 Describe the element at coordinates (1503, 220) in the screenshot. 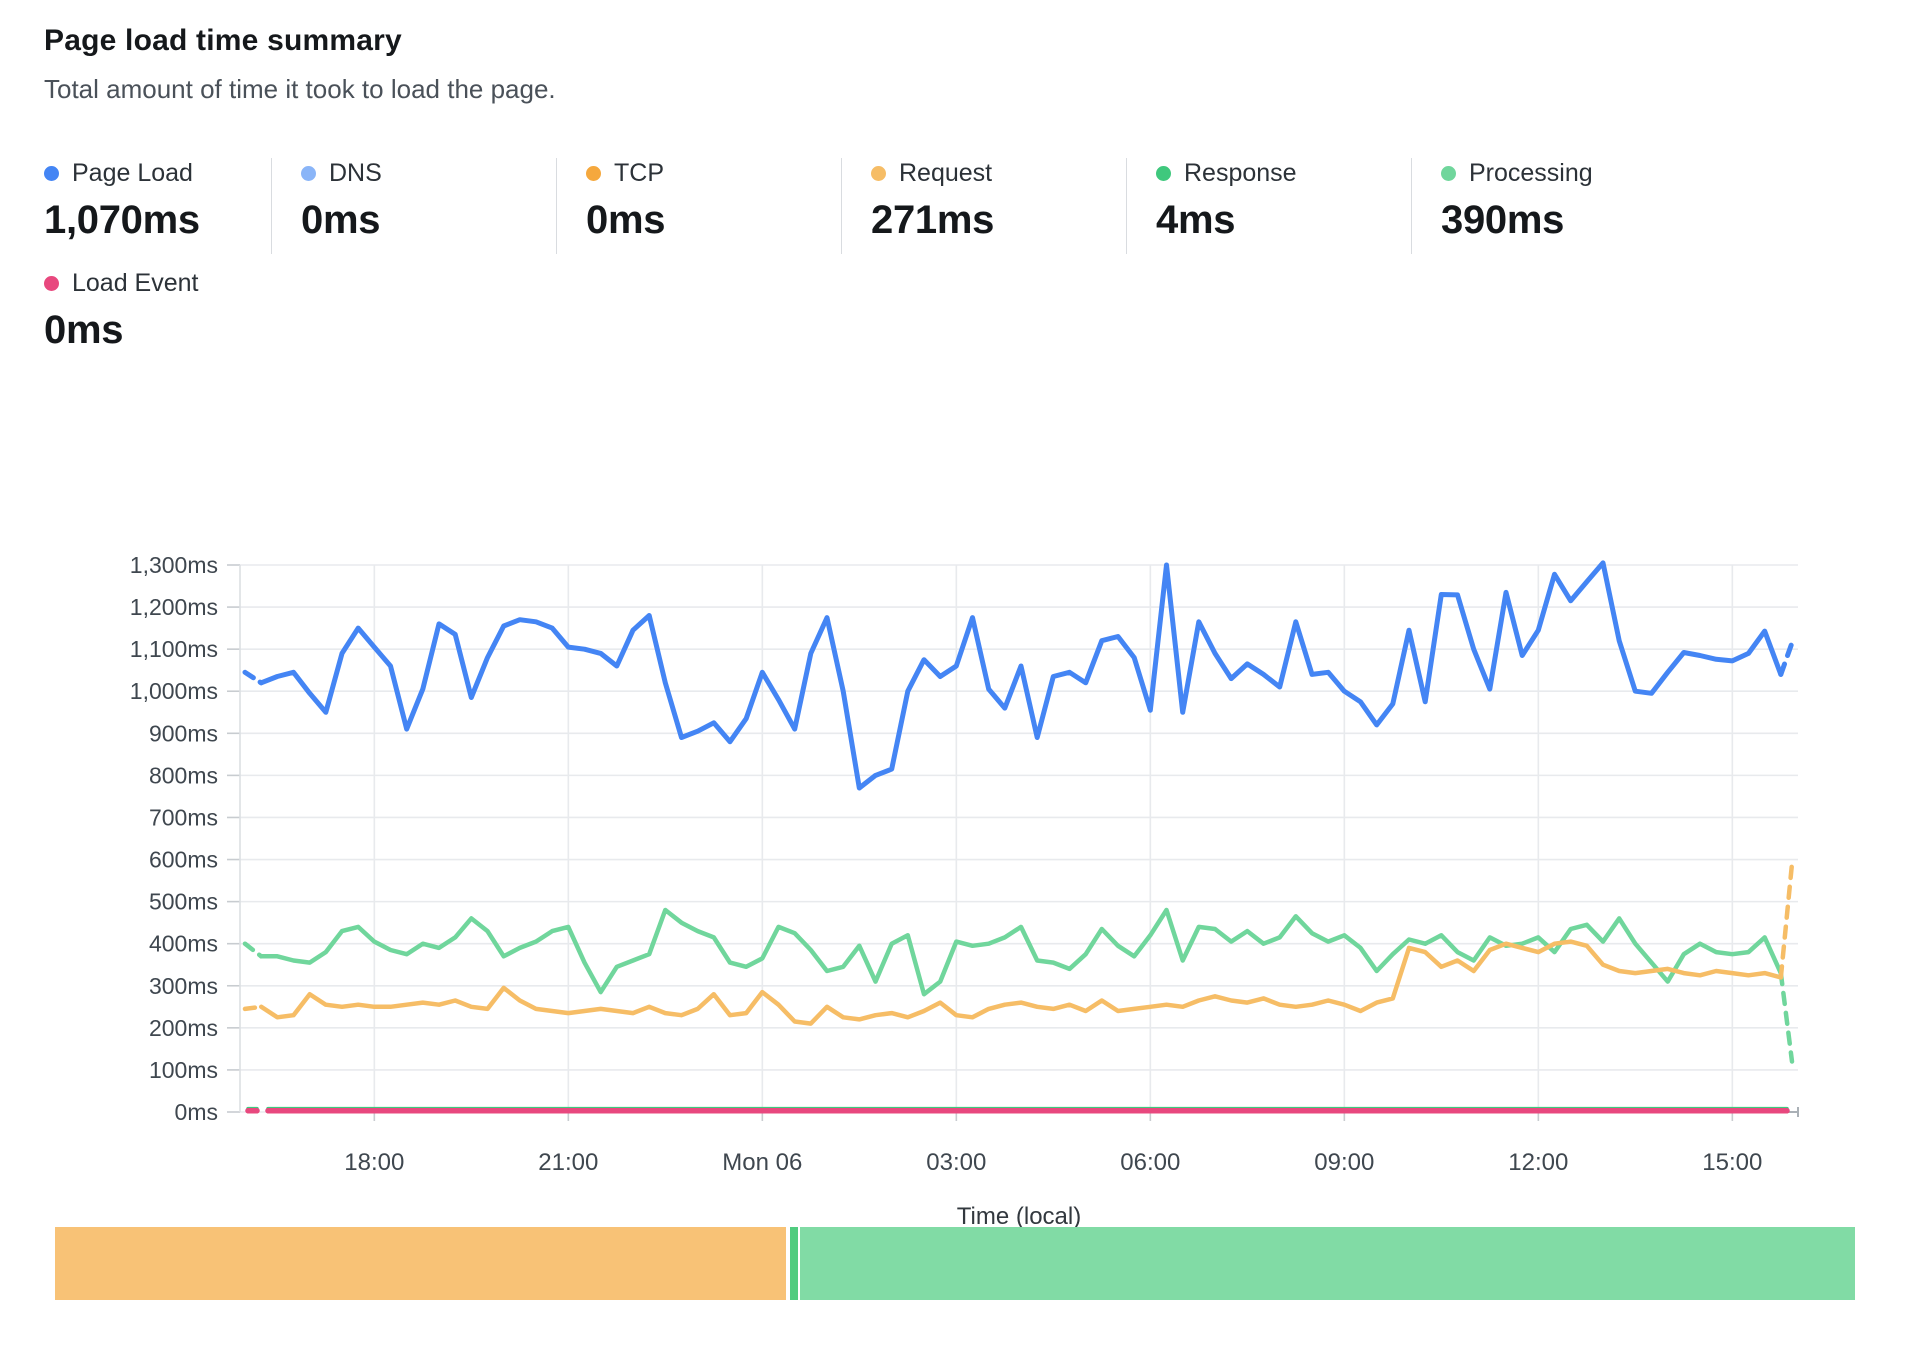

I see `metric-value: 390ms` at that location.